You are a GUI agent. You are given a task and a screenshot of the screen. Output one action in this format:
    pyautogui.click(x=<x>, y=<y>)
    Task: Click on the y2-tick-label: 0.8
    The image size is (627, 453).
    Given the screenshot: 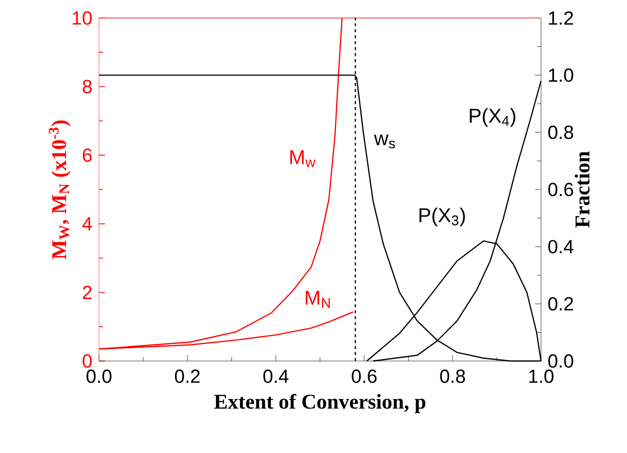 What is the action you would take?
    pyautogui.click(x=561, y=133)
    